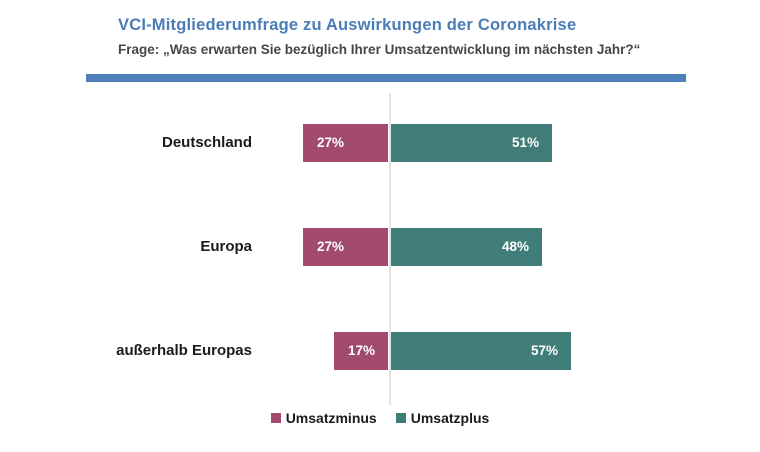 The image size is (760, 452). Describe the element at coordinates (515, 246) in the screenshot. I see `umsatzplus-value-label: 48%` at that location.